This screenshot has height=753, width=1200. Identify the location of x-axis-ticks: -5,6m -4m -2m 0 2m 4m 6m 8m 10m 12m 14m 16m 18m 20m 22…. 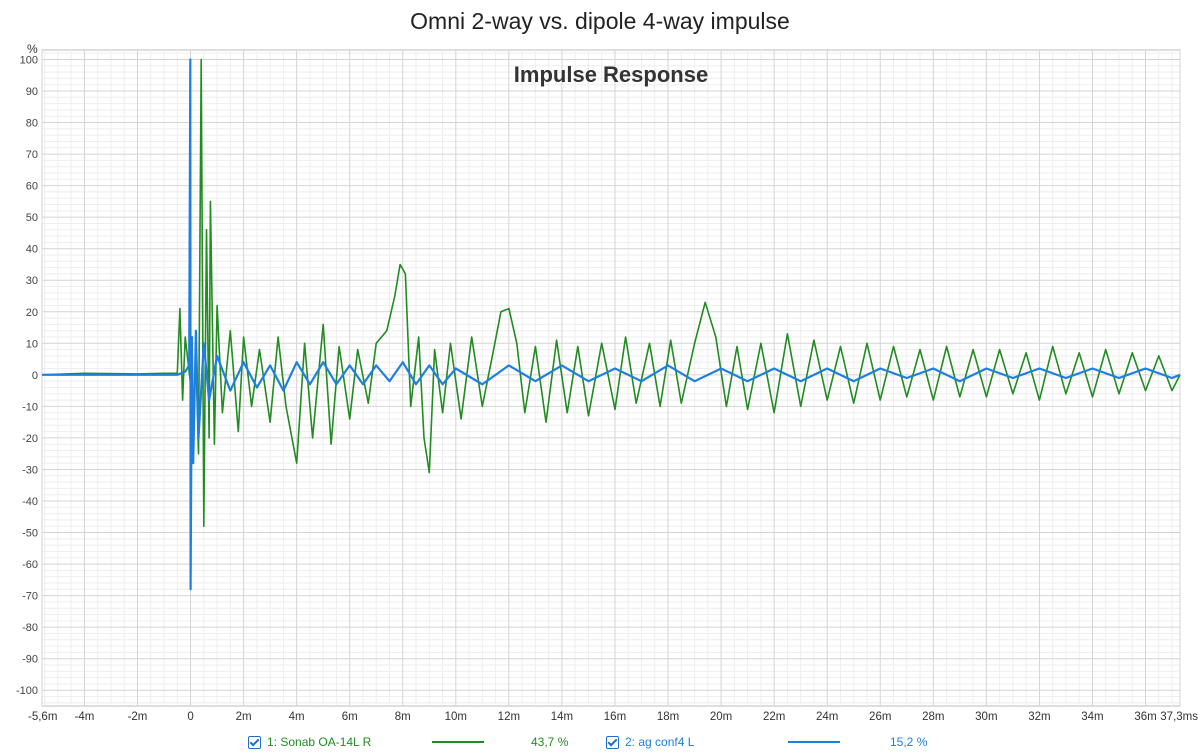
(613, 717).